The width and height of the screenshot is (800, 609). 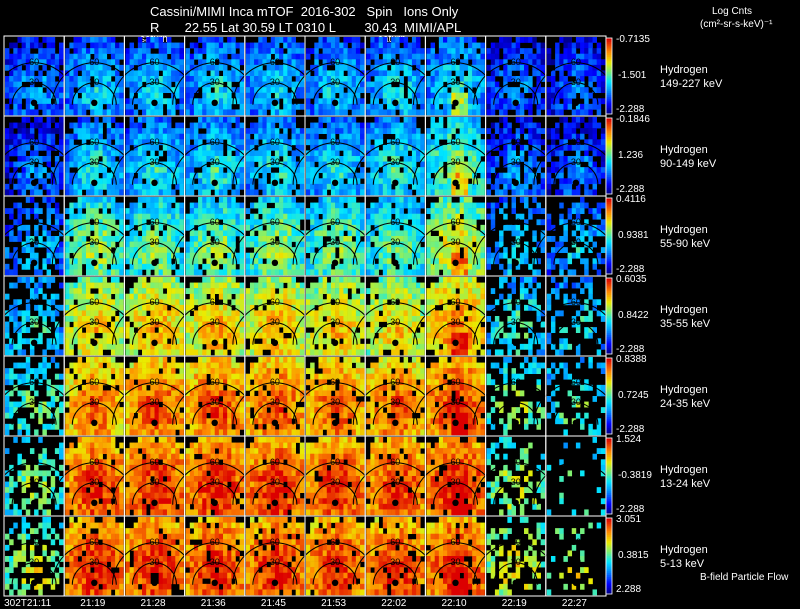 I want to click on contour-label-60: 60, so click(x=275, y=142).